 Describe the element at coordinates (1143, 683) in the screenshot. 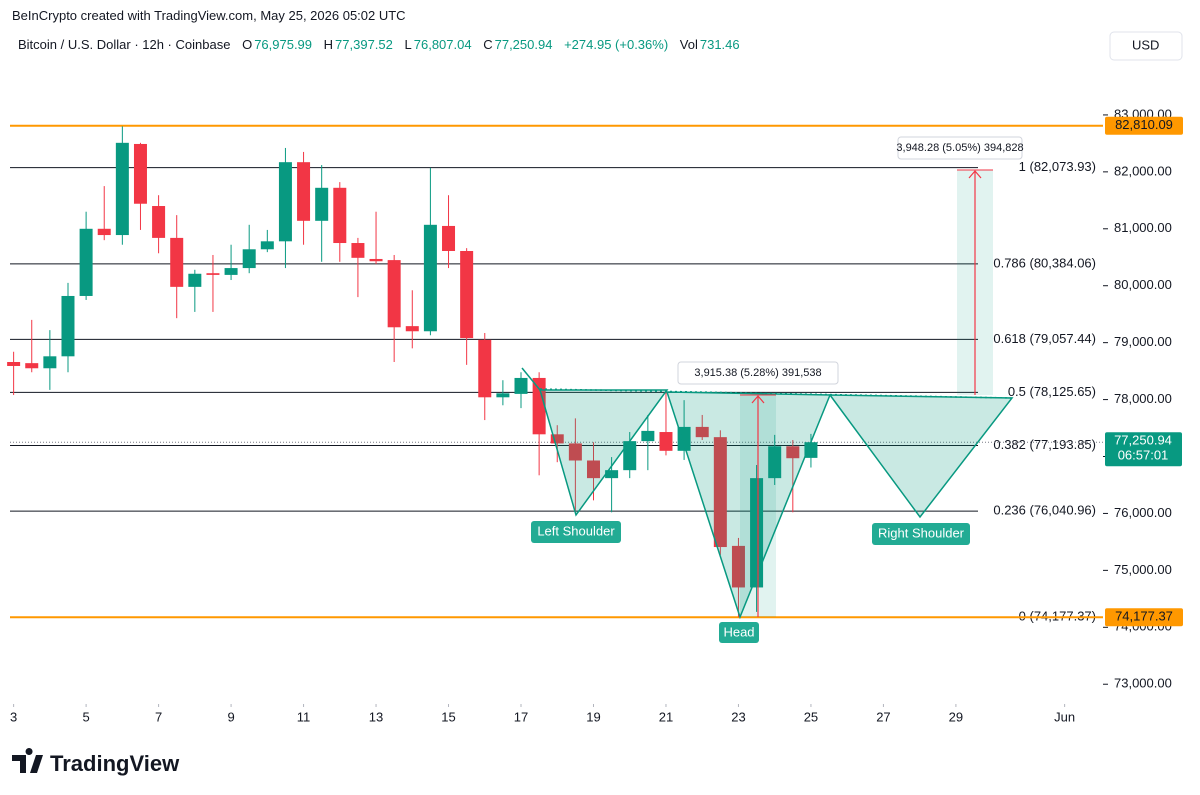

I see `y-tick-label: 73,000.00` at that location.